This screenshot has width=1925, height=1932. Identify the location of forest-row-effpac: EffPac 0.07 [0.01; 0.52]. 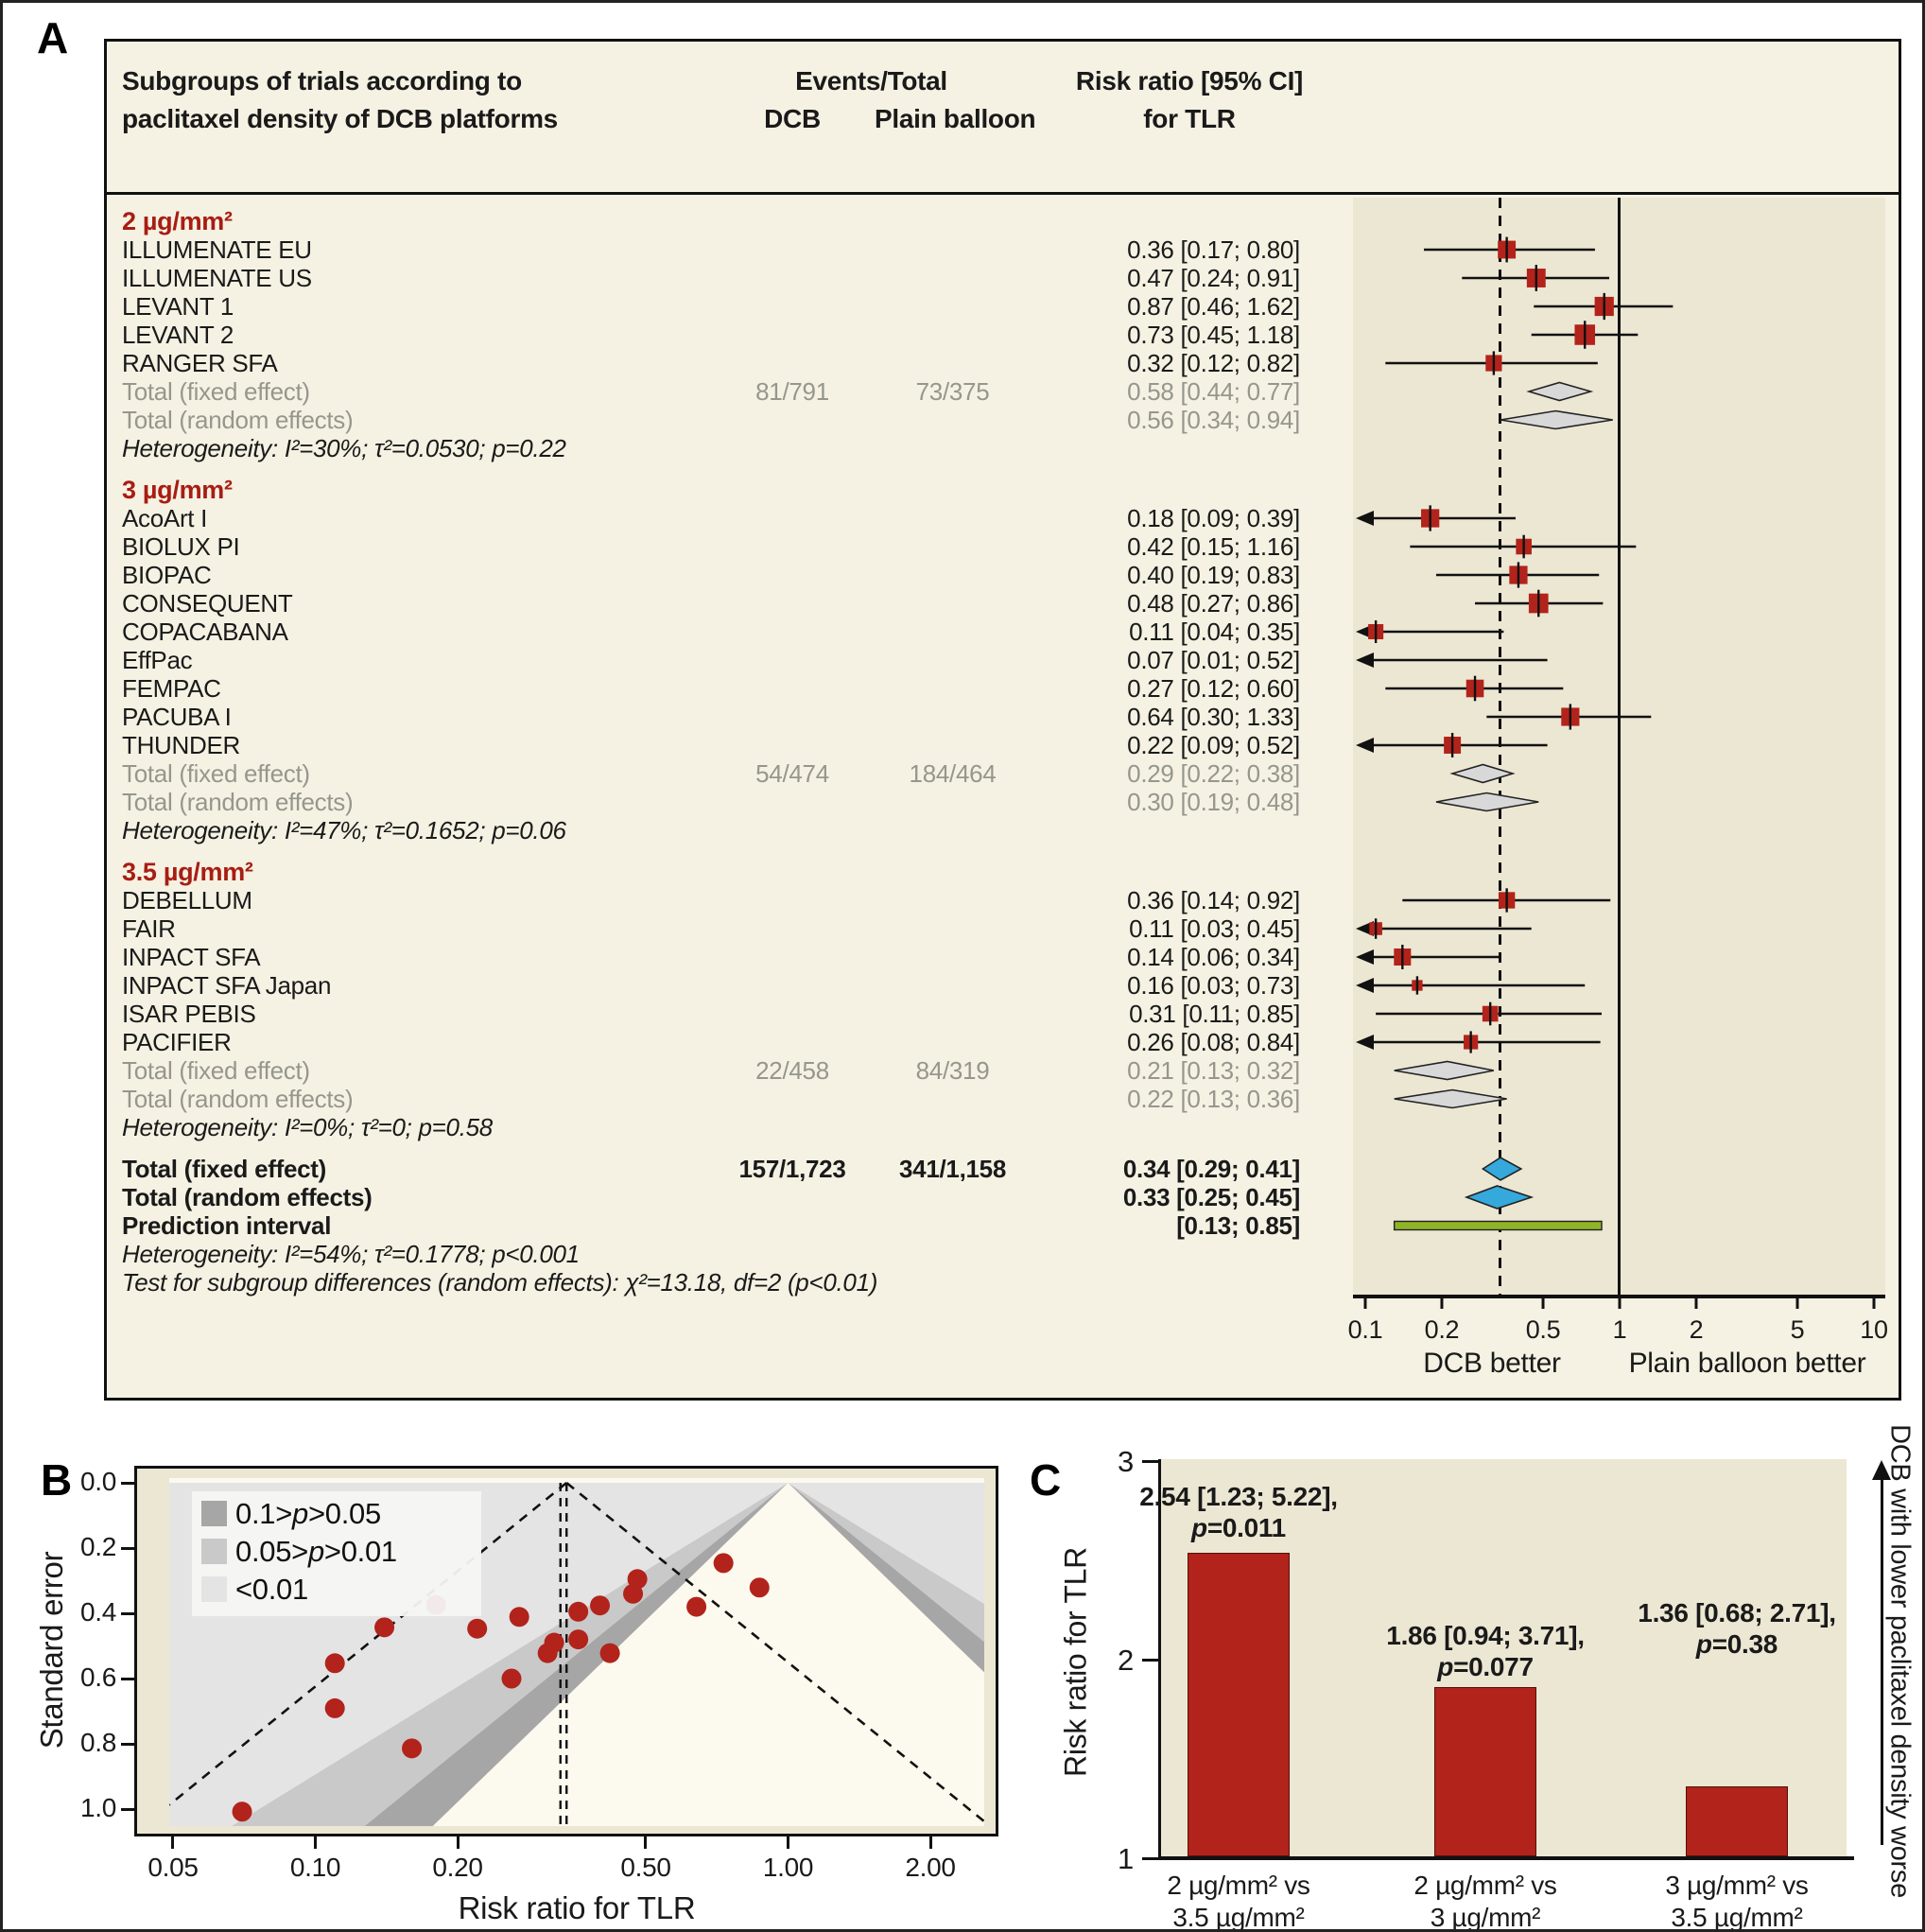
(1003, 660).